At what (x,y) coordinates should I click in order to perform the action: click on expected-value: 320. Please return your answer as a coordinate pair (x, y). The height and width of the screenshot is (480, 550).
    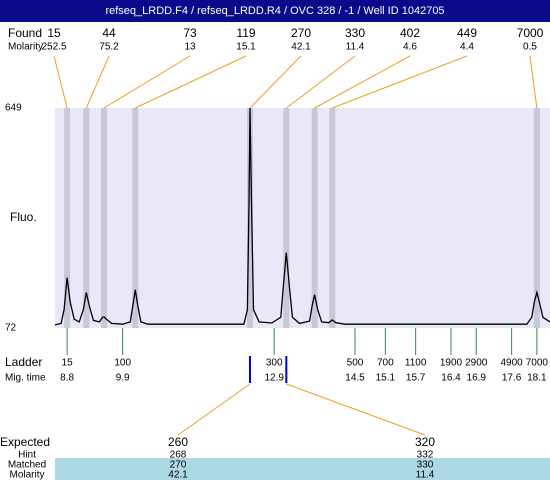
    Looking at the image, I should click on (425, 442).